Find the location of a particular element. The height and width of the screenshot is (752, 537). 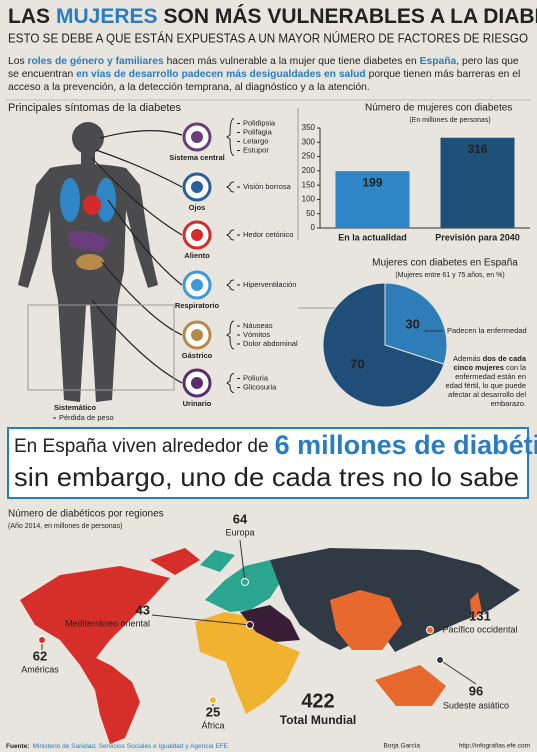

y-tick-label: 200 is located at coordinates (309, 170).